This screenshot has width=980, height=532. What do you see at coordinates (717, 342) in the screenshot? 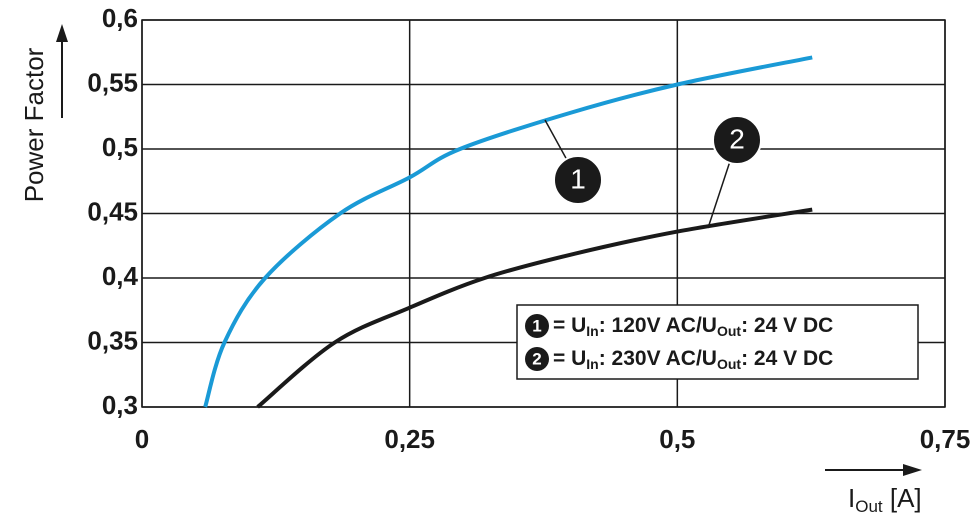
I see `legend-box` at bounding box center [717, 342].